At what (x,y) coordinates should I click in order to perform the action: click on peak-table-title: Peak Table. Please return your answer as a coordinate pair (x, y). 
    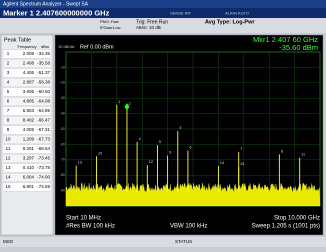
    Looking at the image, I should click on (17, 40).